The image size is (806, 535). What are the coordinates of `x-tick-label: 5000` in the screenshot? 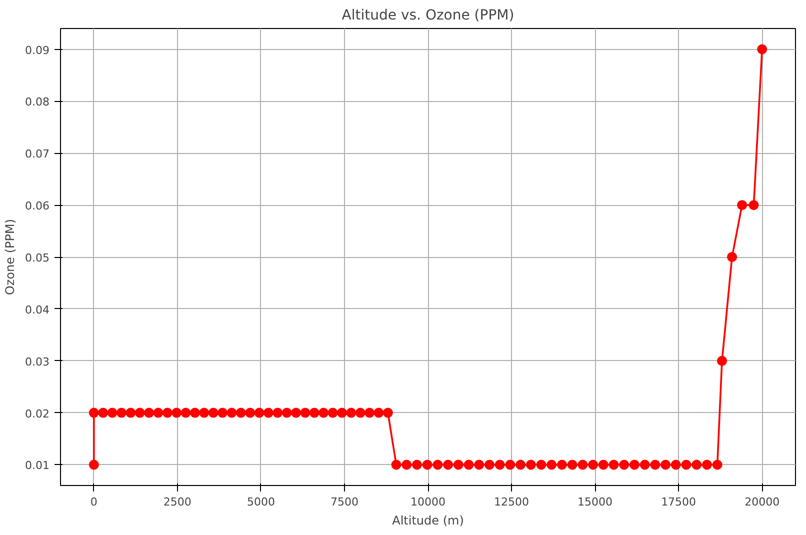 It's located at (260, 502).